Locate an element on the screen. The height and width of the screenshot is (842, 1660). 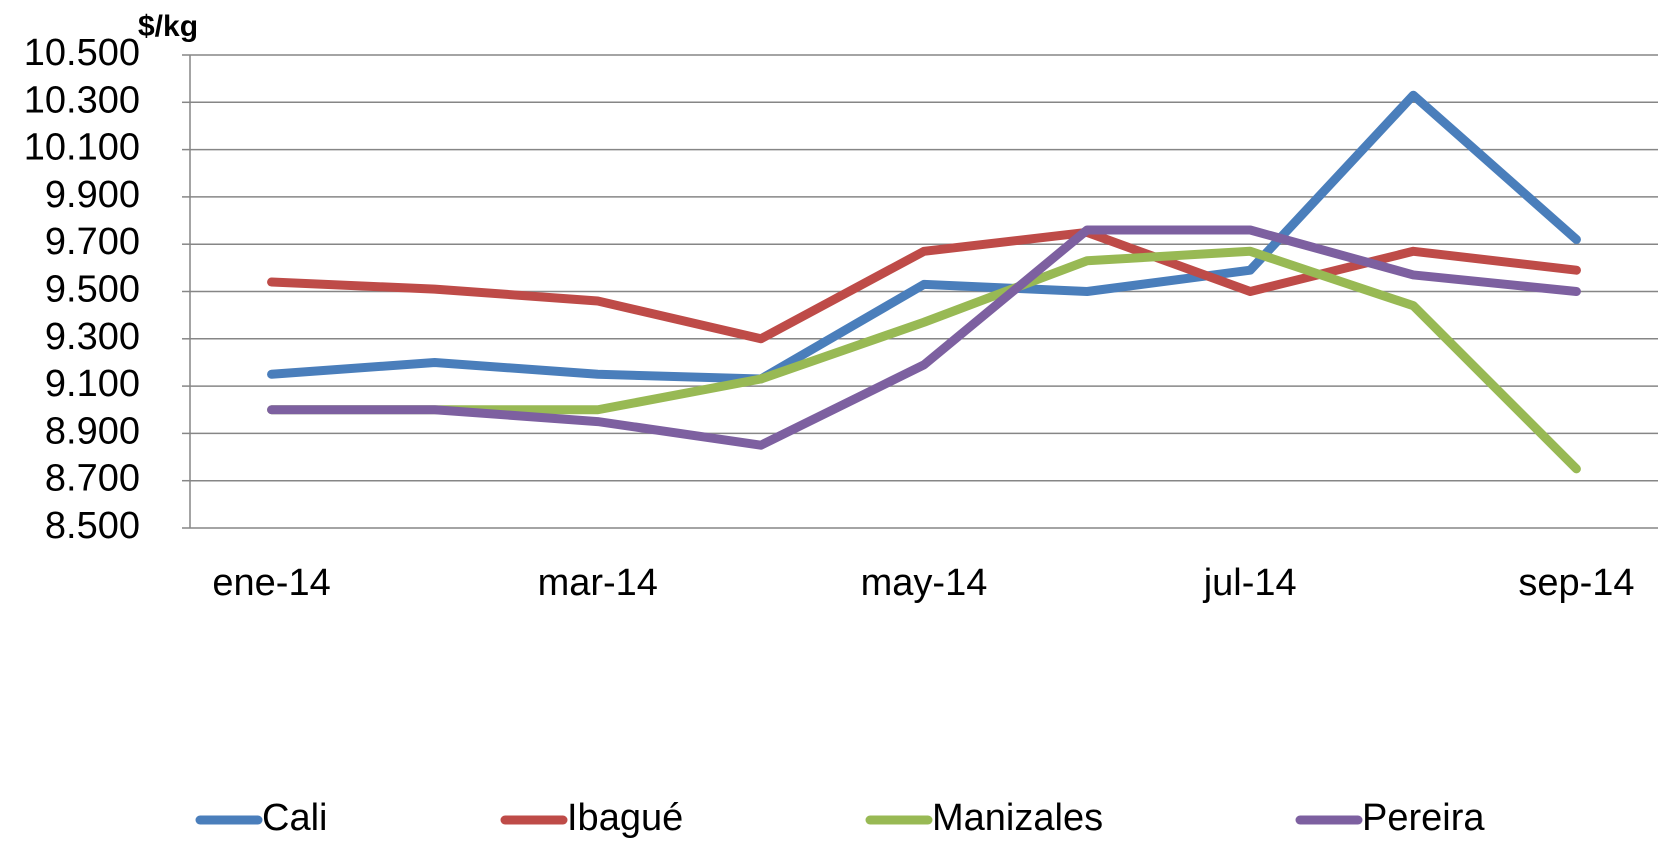
legend-label: Pereira is located at coordinates (1423, 818).